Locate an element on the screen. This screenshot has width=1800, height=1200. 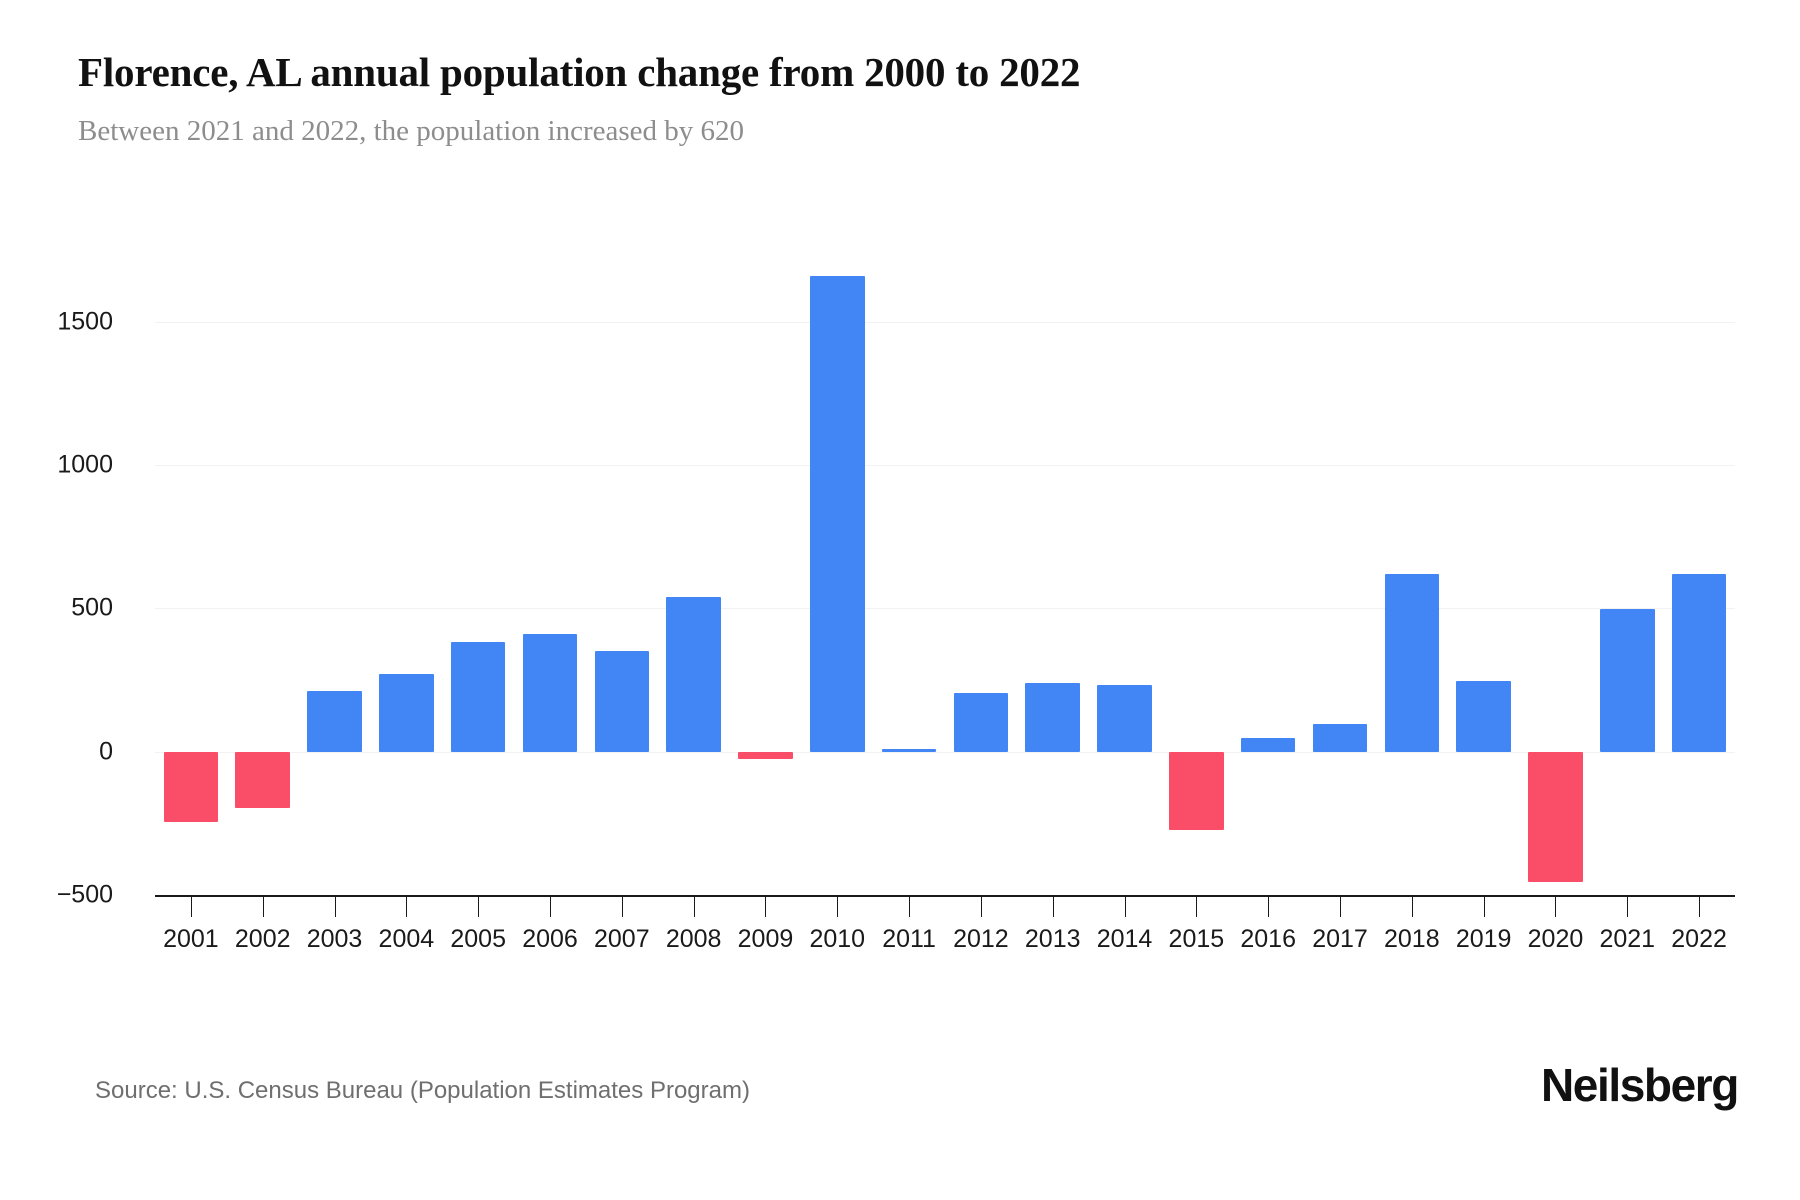
y-axis-labels: −500 0 500 1000 1500 is located at coordinates (67, 579).